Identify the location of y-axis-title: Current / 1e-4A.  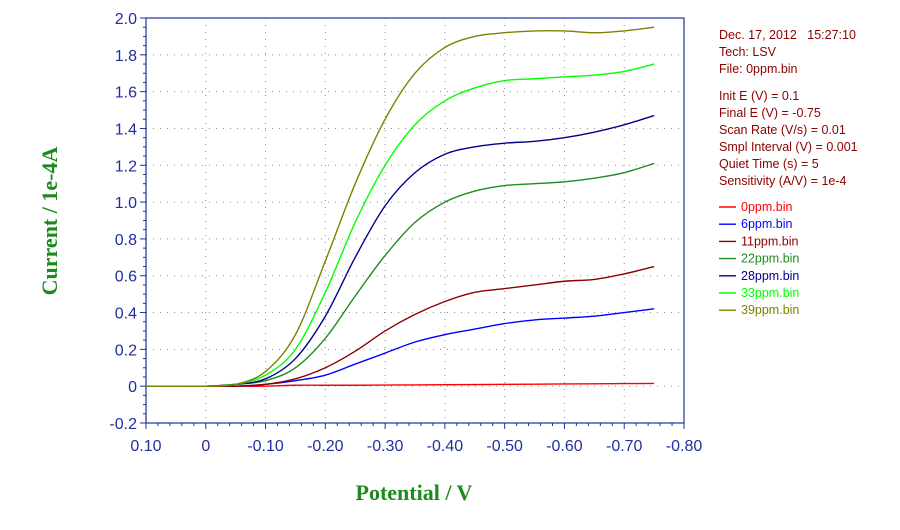
(49, 221).